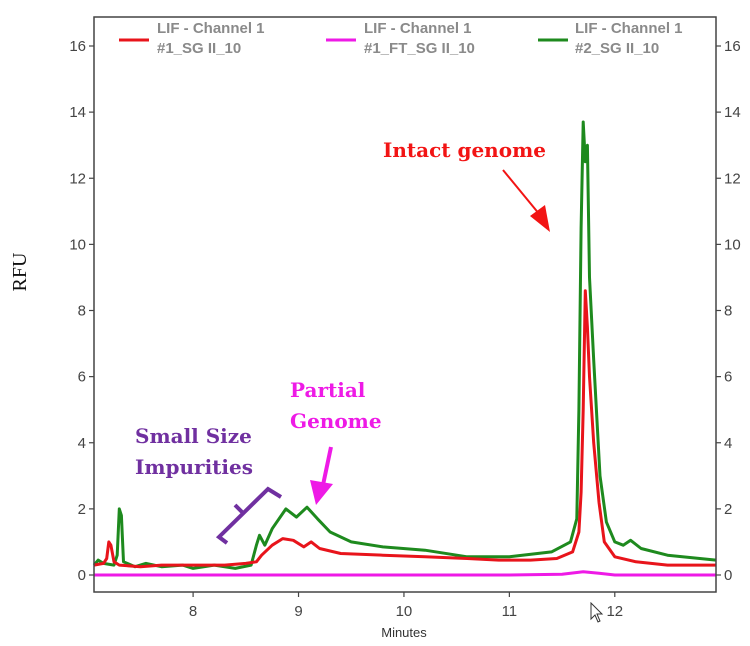  Describe the element at coordinates (732, 178) in the screenshot. I see `y-tick-label-right: 12` at that location.